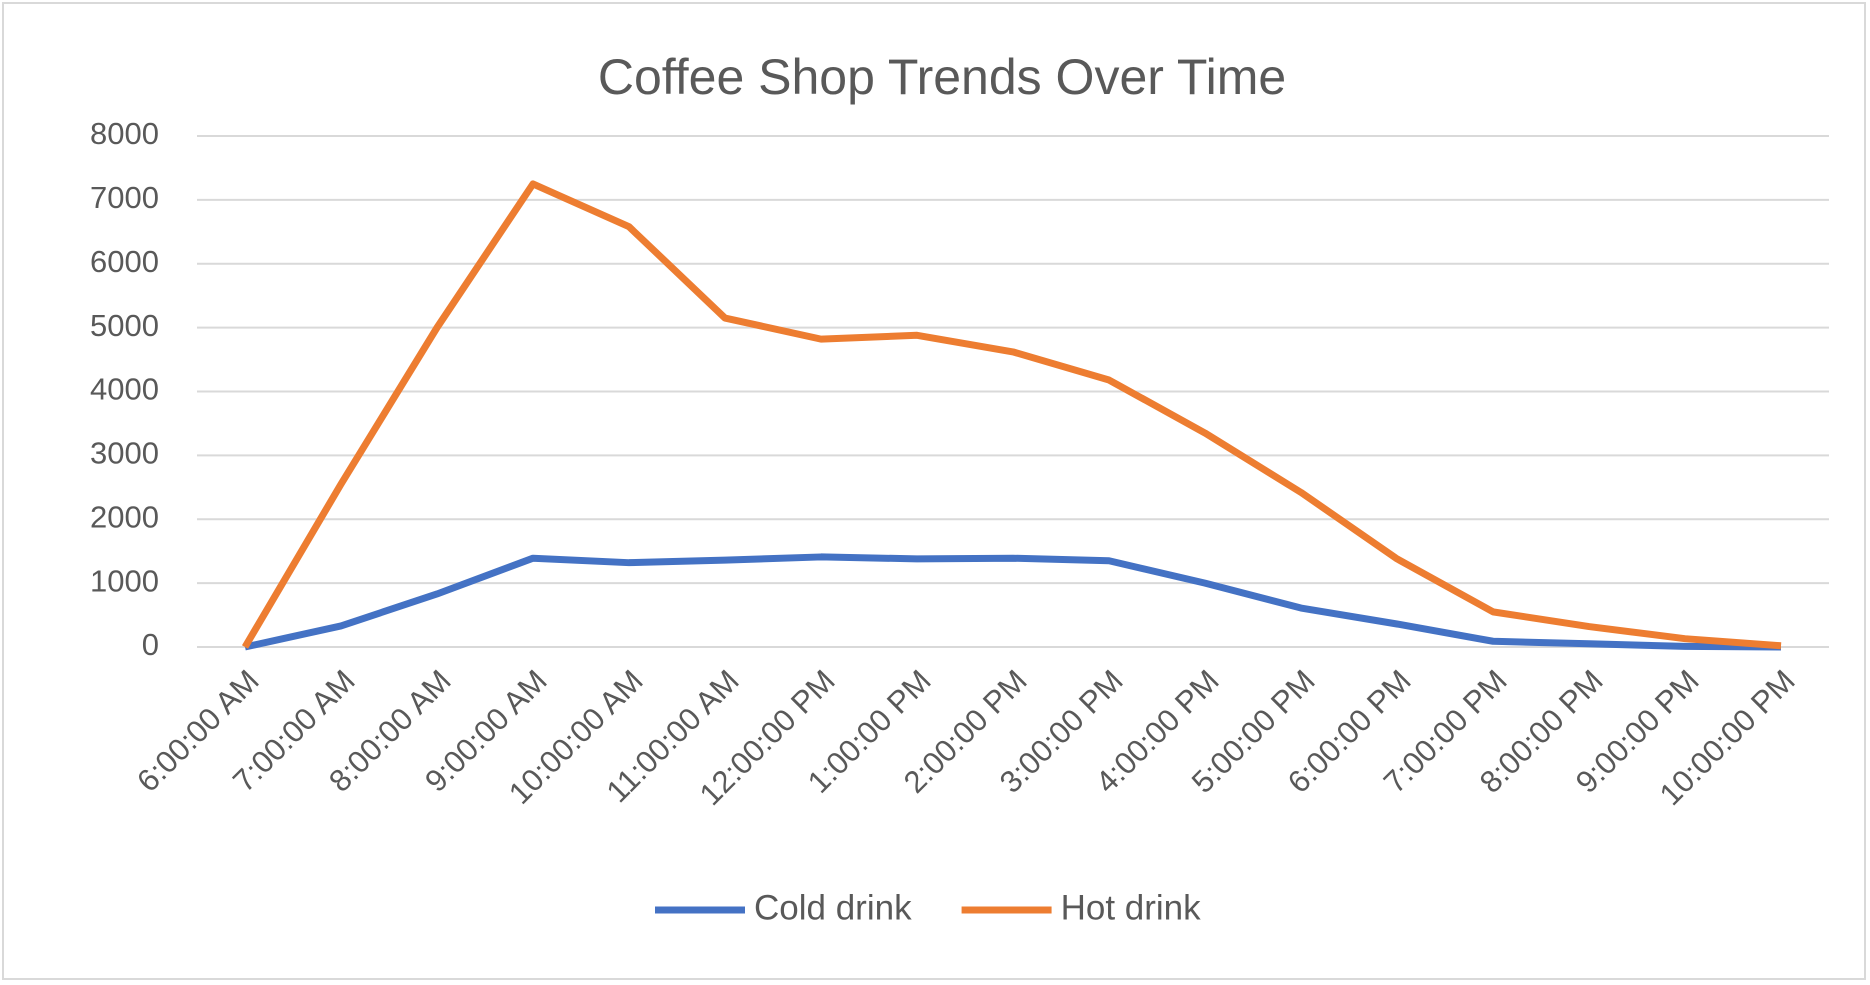  Describe the element at coordinates (124, 261) in the screenshot. I see `y-tick-label: 6000` at that location.